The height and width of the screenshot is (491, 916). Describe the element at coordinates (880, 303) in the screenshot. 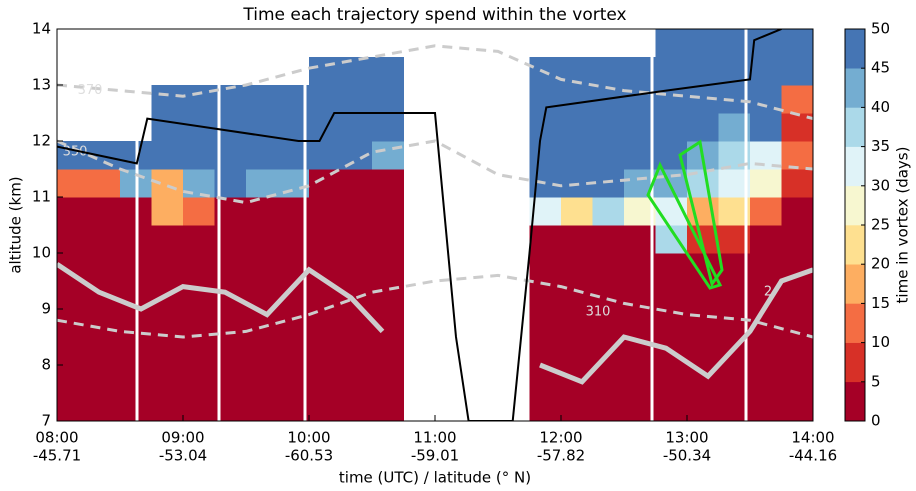

I see `colorbar-tick-label: 15` at that location.